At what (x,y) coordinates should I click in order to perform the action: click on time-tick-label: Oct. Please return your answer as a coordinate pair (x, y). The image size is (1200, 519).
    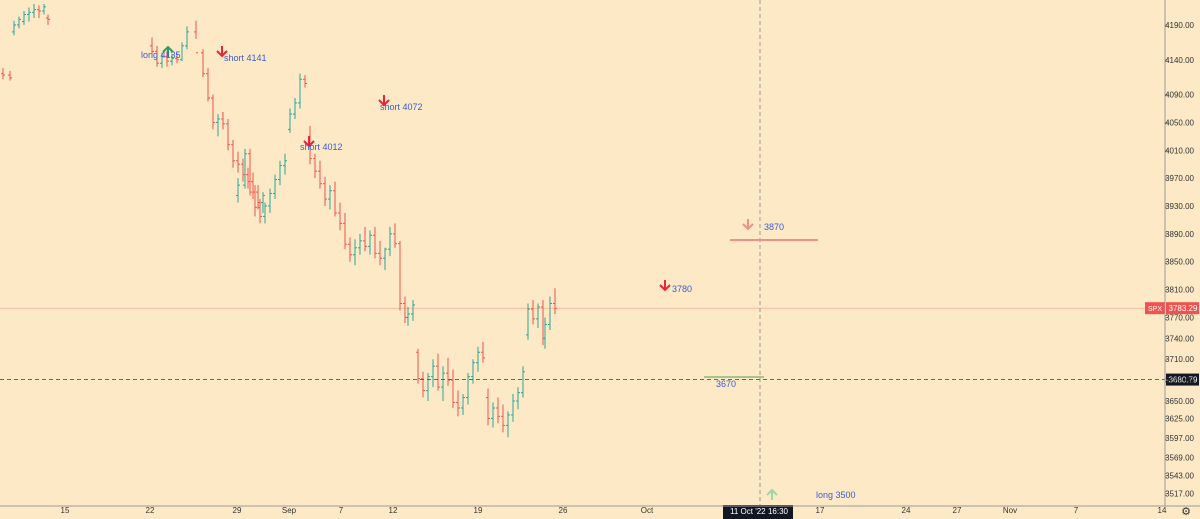
    Looking at the image, I should click on (647, 510).